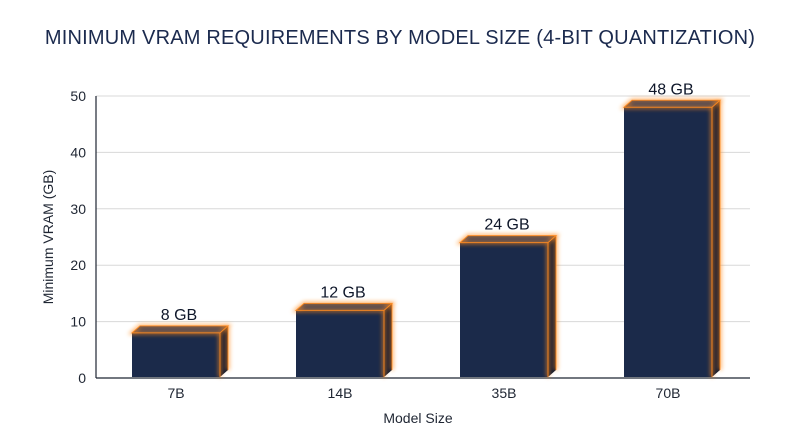 The image size is (800, 447). Describe the element at coordinates (78, 152) in the screenshot. I see `y-tick-label: 40` at that location.